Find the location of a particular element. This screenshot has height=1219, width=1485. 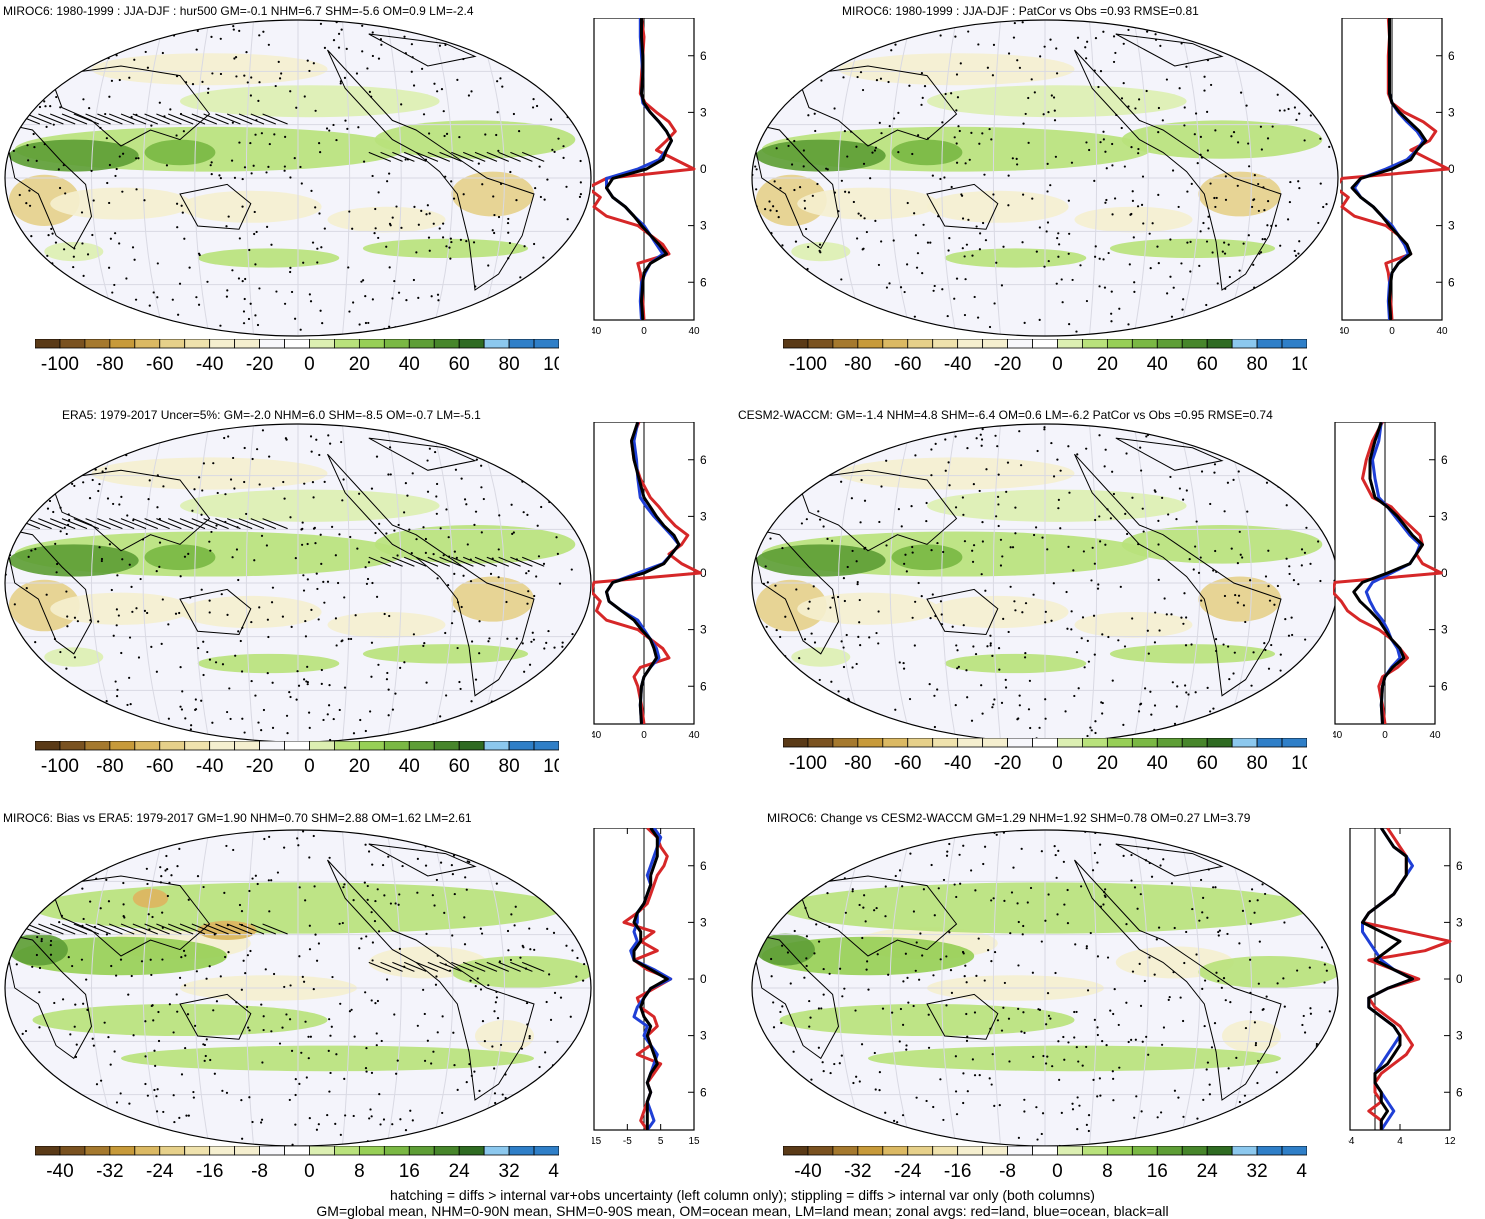

colorbar-tick-label: -60 is located at coordinates (907, 364).